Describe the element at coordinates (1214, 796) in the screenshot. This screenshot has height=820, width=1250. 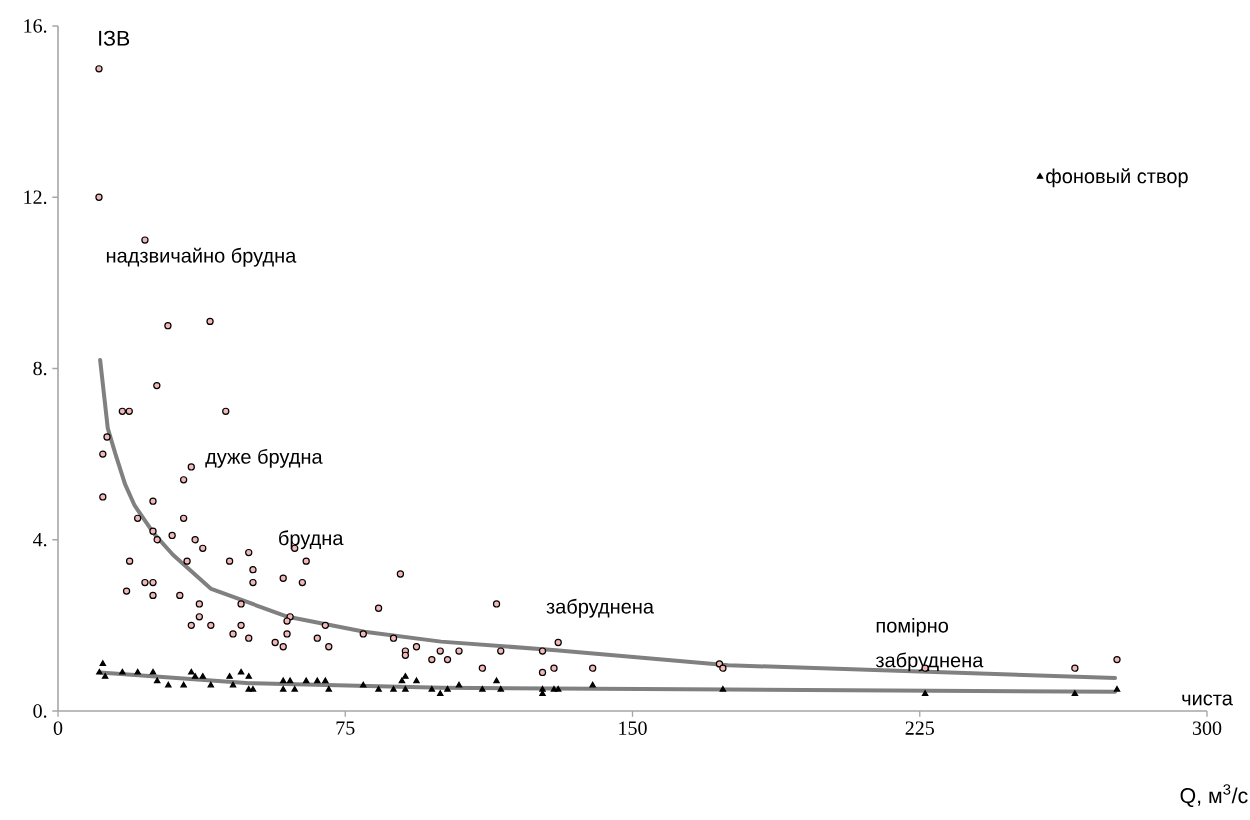
I see `x-axis-title: Q, м$^{3}$/с` at that location.